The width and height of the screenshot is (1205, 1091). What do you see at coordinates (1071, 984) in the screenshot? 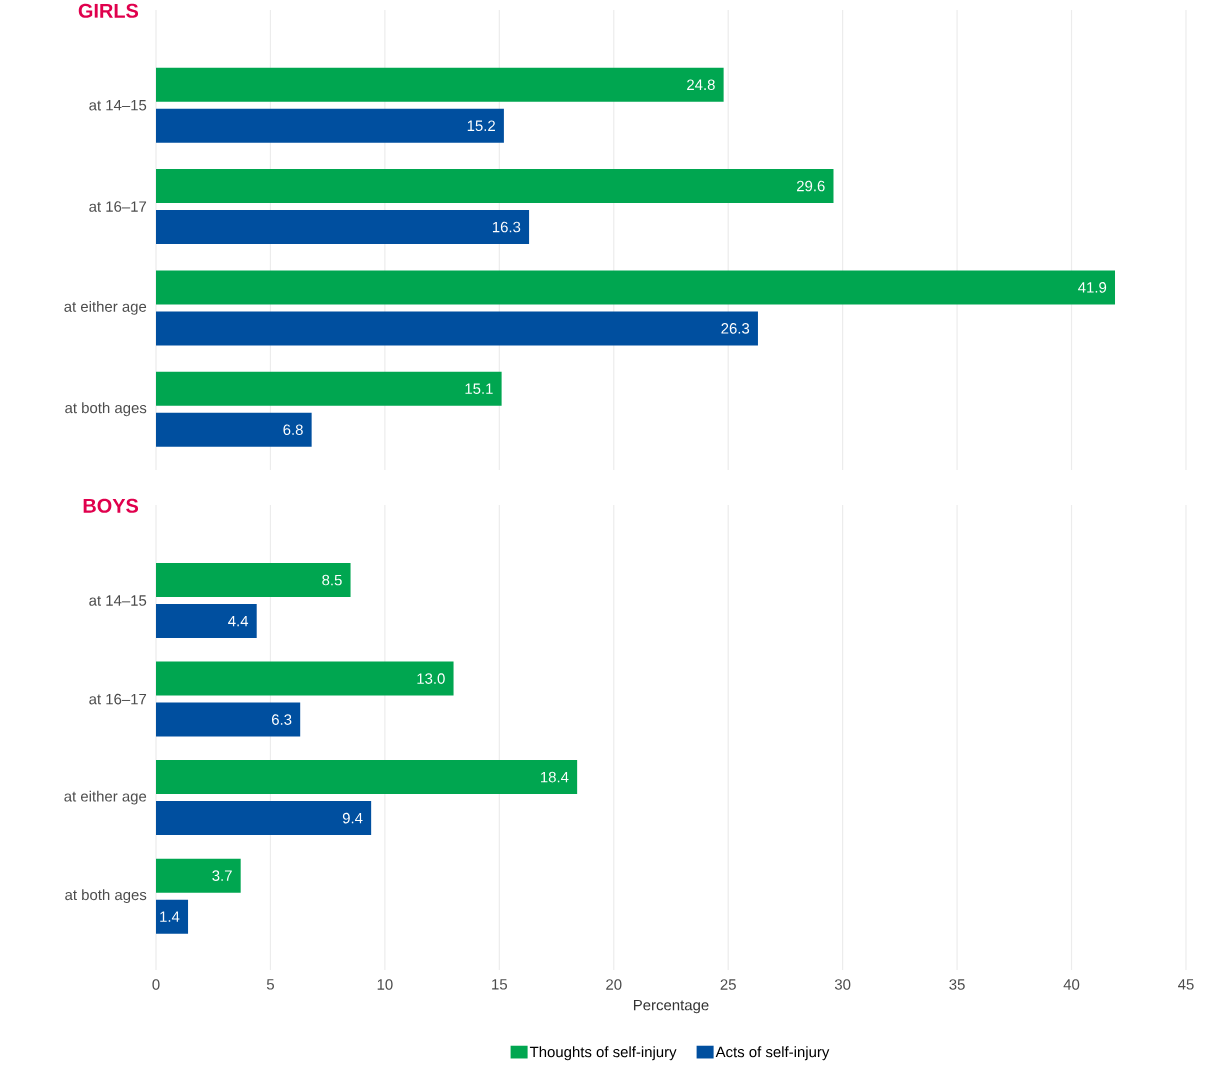
I see `x-tick-label: 40` at bounding box center [1071, 984].